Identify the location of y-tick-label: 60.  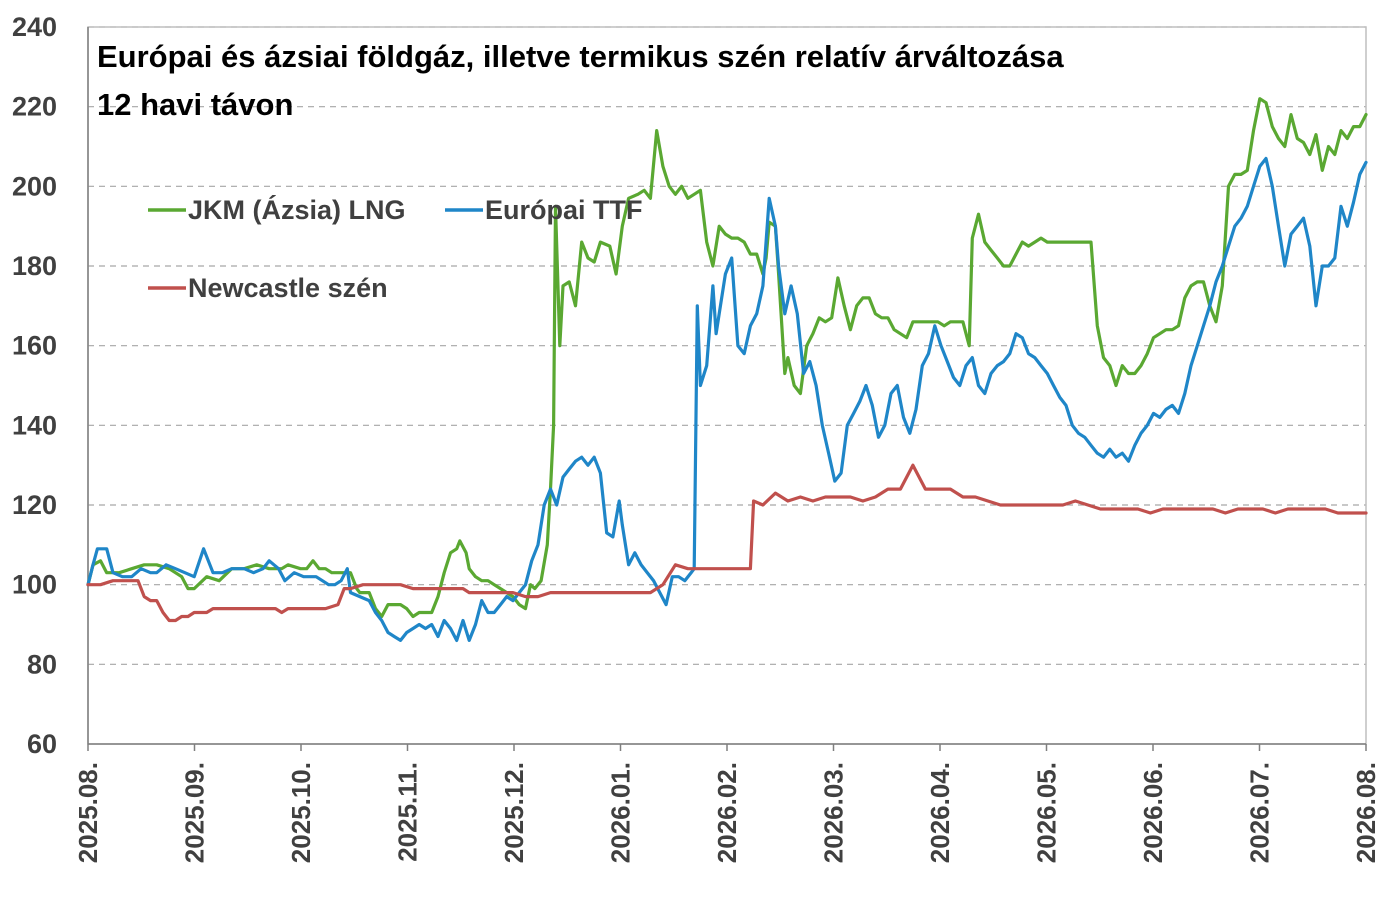
(42, 744).